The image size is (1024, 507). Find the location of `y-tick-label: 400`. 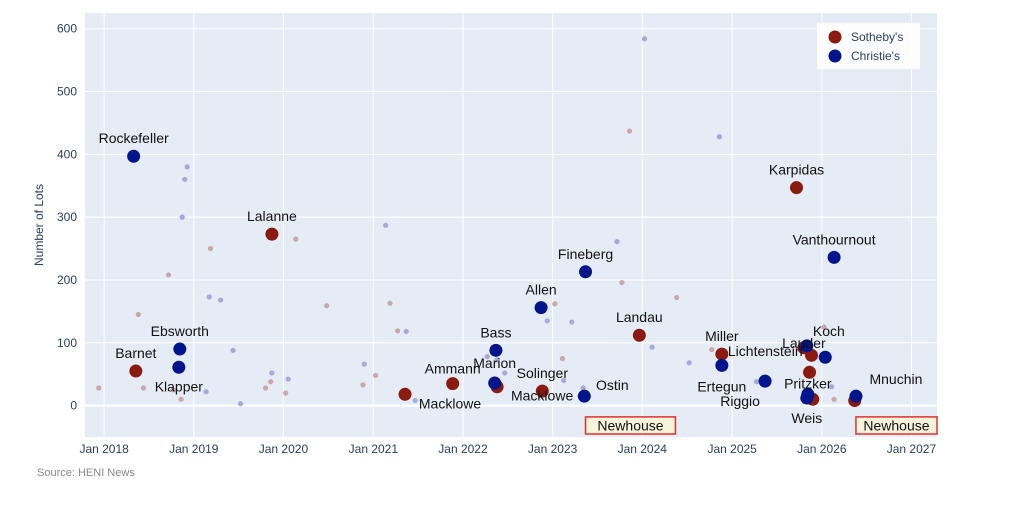

y-tick-label: 400 is located at coordinates (67, 154).